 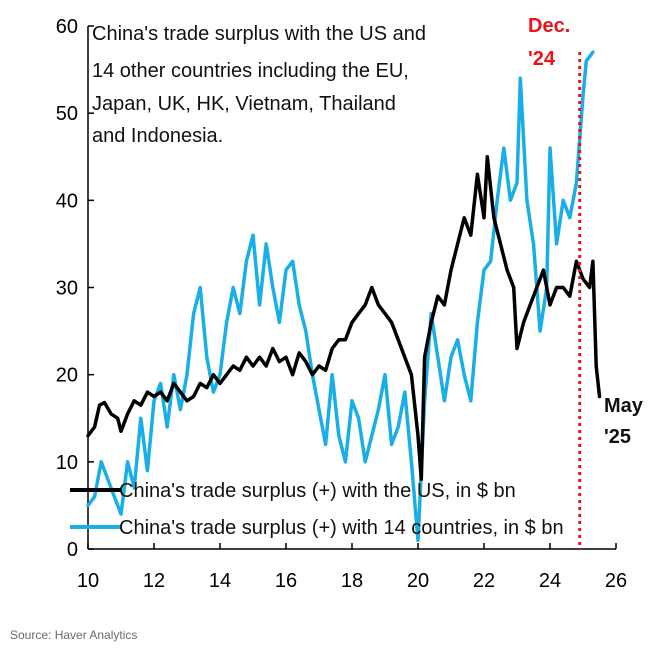 What do you see at coordinates (542, 59) in the screenshot?
I see `annotation-24: '24` at bounding box center [542, 59].